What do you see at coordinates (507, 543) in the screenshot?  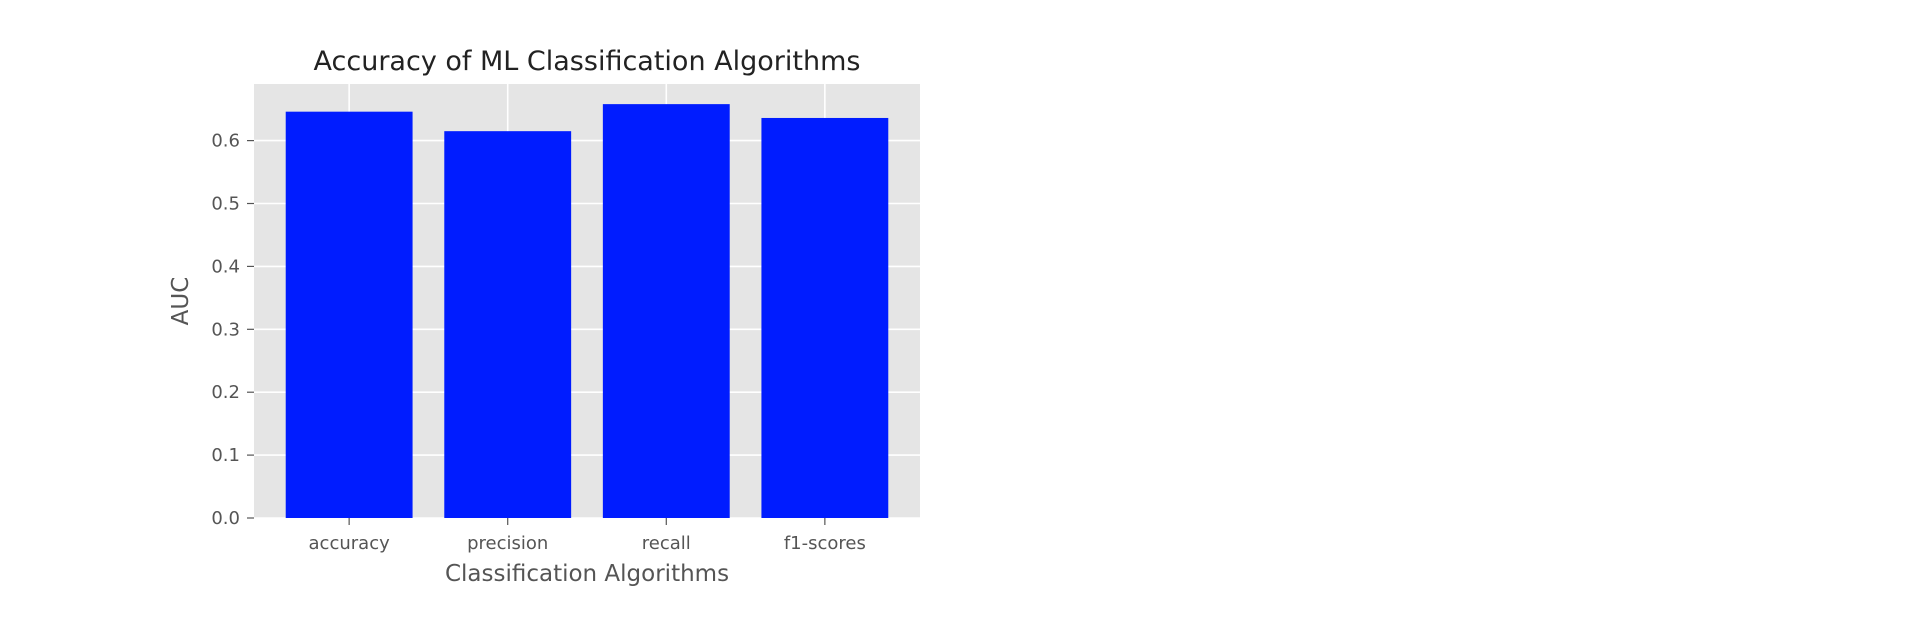 I see `x-tick-label: precision` at bounding box center [507, 543].